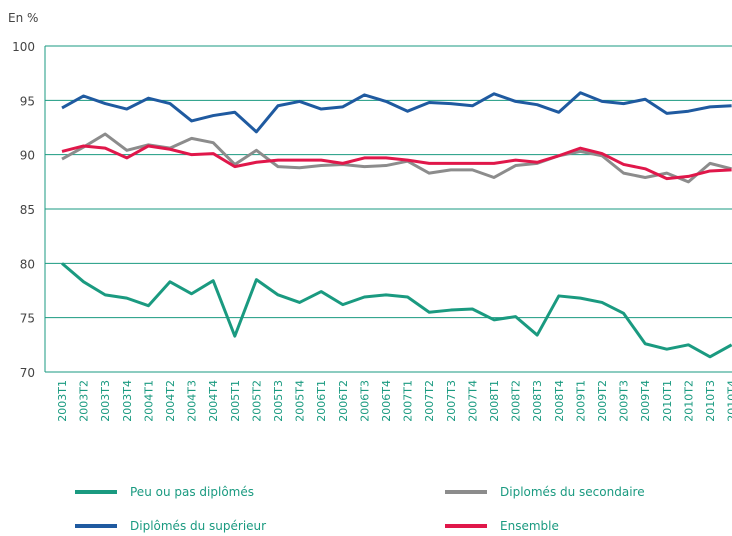  I want to click on x-tick-label: 2005T2, so click(256, 401).